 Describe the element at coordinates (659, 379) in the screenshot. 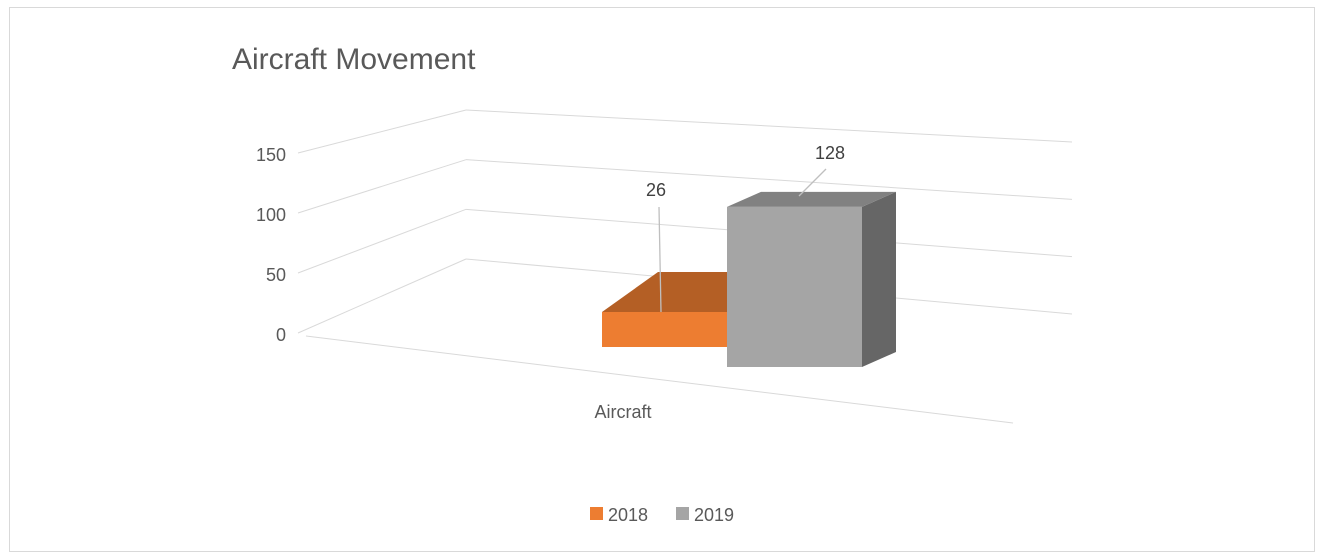

I see `floor-edge` at that location.